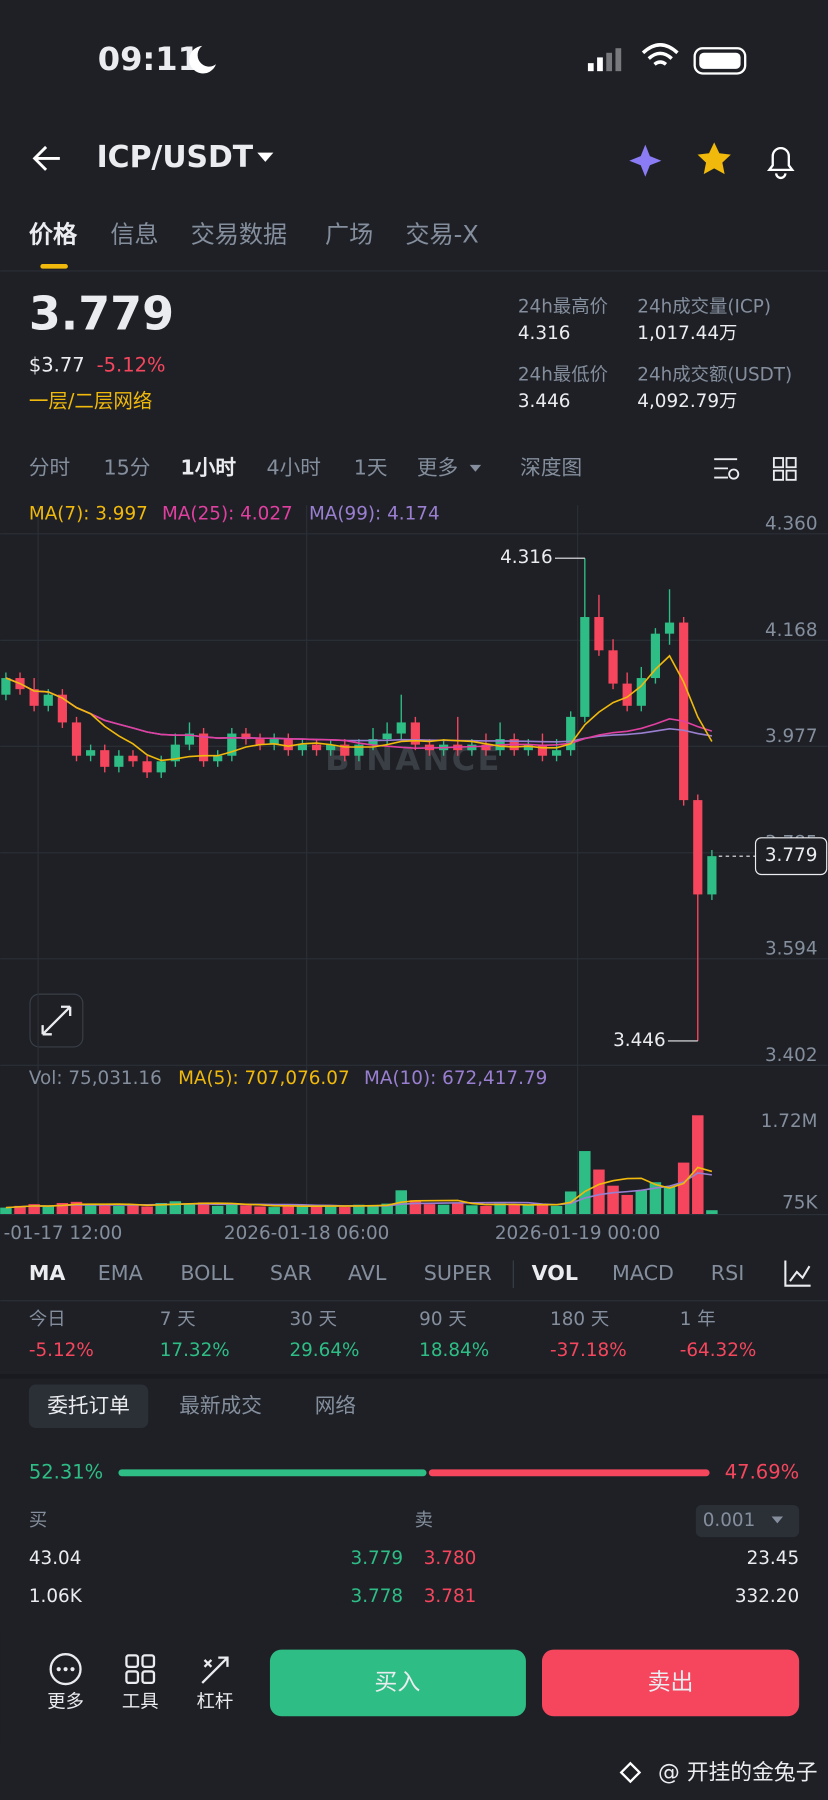  I want to click on tool-label: 工具, so click(140, 1701).